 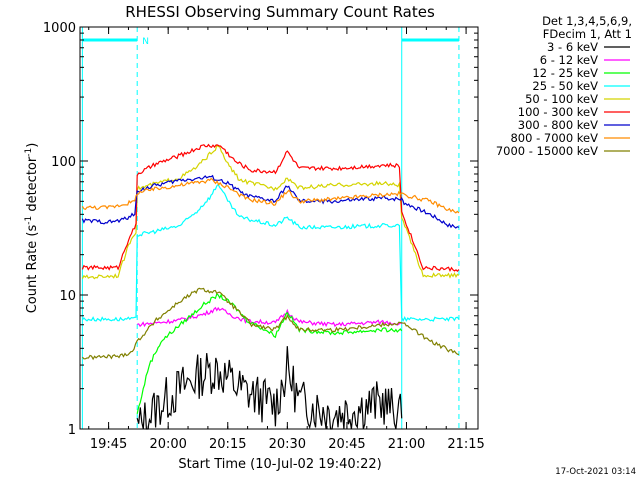 I want to click on footer-date: 17-Oct-2021 03:14, so click(x=595, y=472).